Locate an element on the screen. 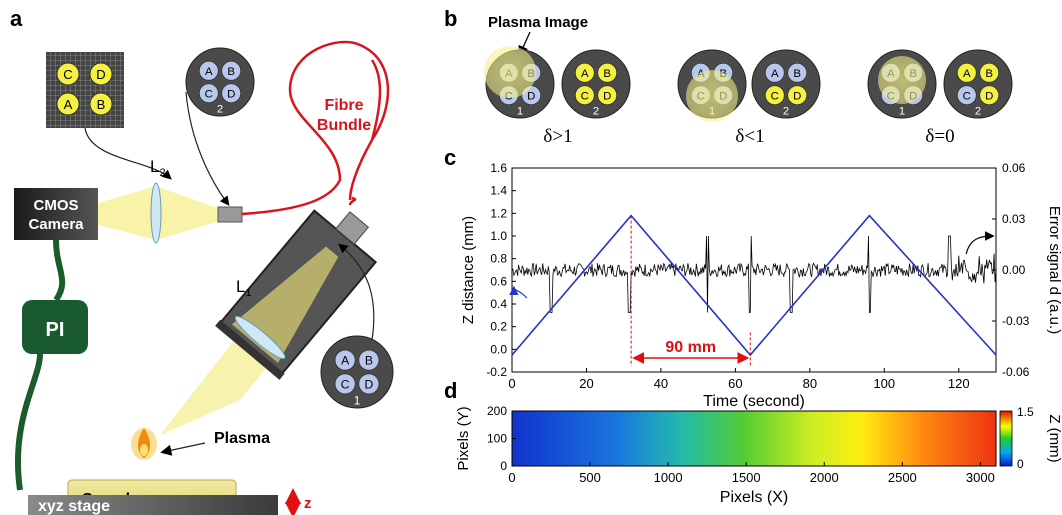  spot-label: B is located at coordinates (101, 104).